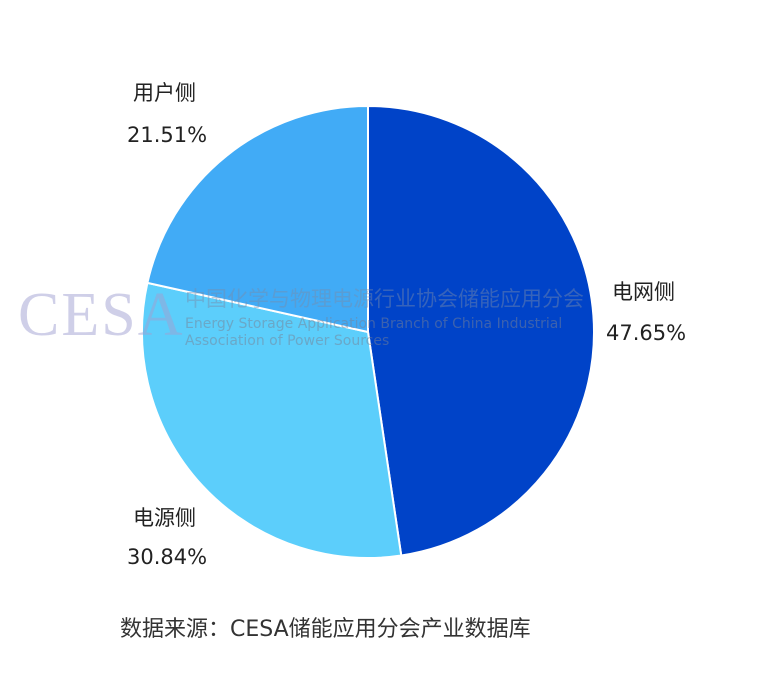 This screenshot has height=675, width=783. Describe the element at coordinates (272, 420) in the screenshot. I see `pie-slice-source-side` at that location.